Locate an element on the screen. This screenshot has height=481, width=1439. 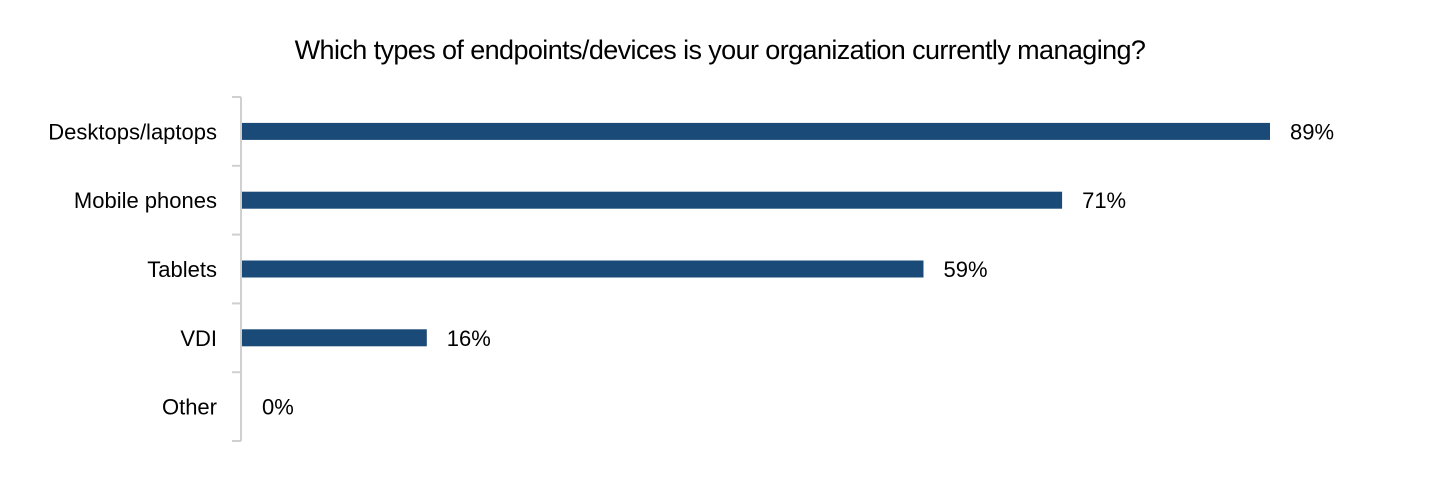
category-label: Mobile phones is located at coordinates (145, 200).